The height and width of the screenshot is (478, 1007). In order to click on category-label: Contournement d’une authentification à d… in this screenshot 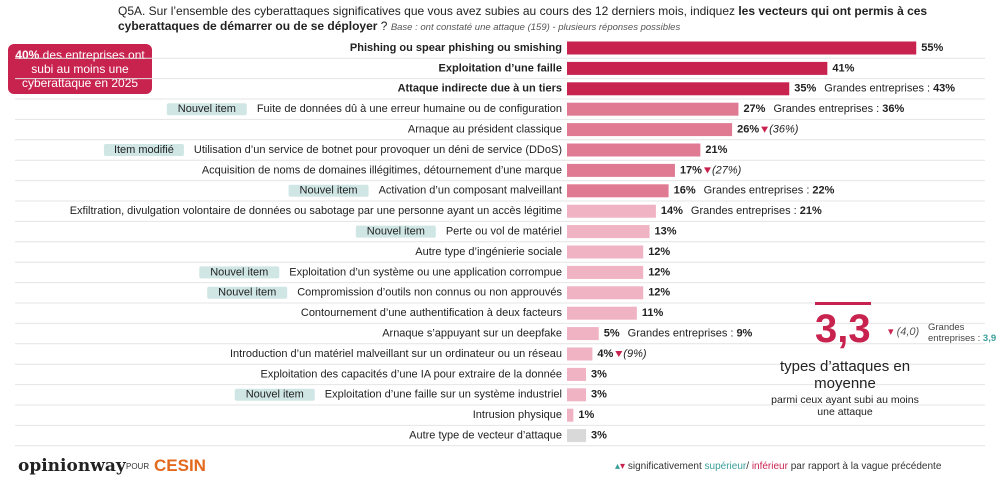, I will do `click(432, 313)`.